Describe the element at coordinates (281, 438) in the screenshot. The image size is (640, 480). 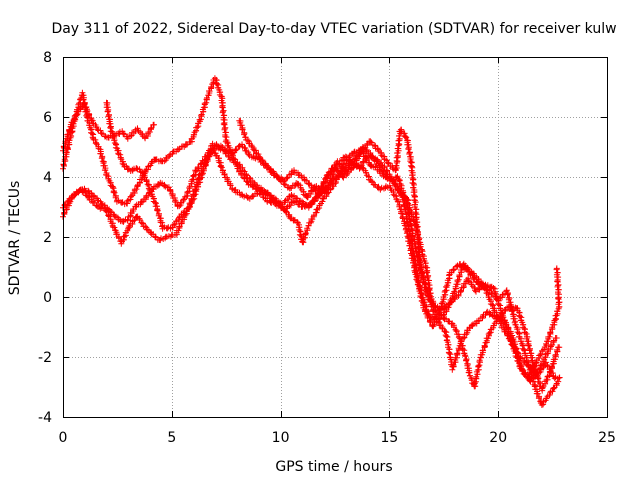
I see `x-tick-label: 10` at that location.